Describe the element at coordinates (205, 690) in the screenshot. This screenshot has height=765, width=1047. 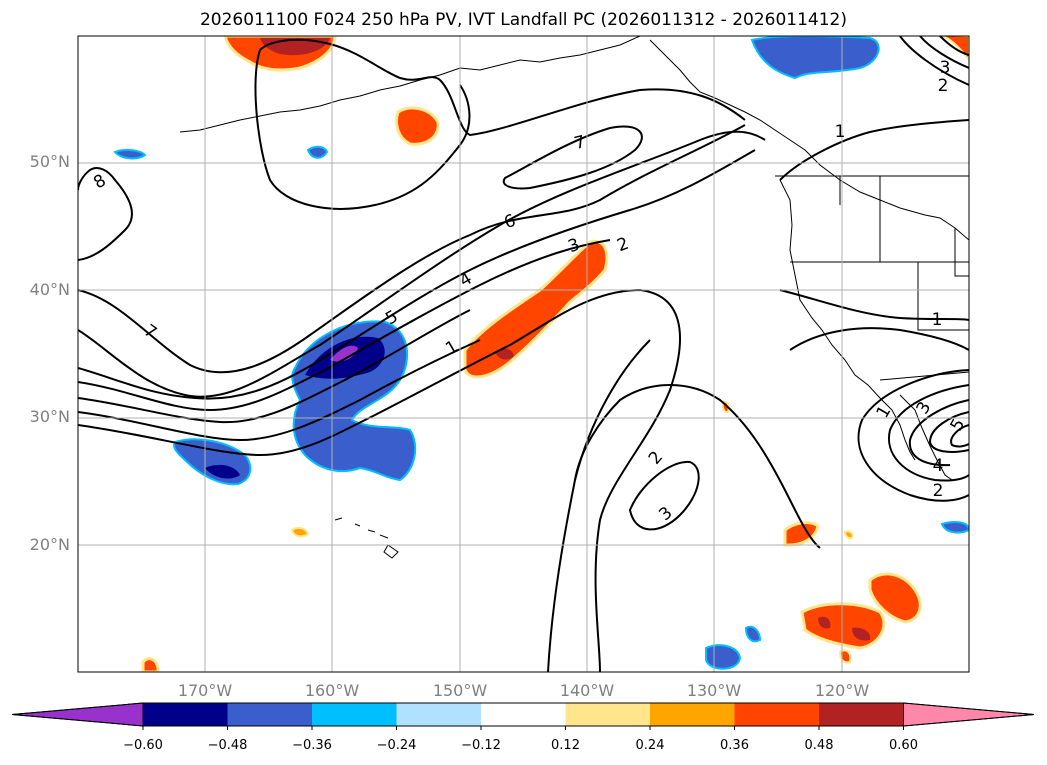
I see `lon-tick-label: 170°W` at that location.